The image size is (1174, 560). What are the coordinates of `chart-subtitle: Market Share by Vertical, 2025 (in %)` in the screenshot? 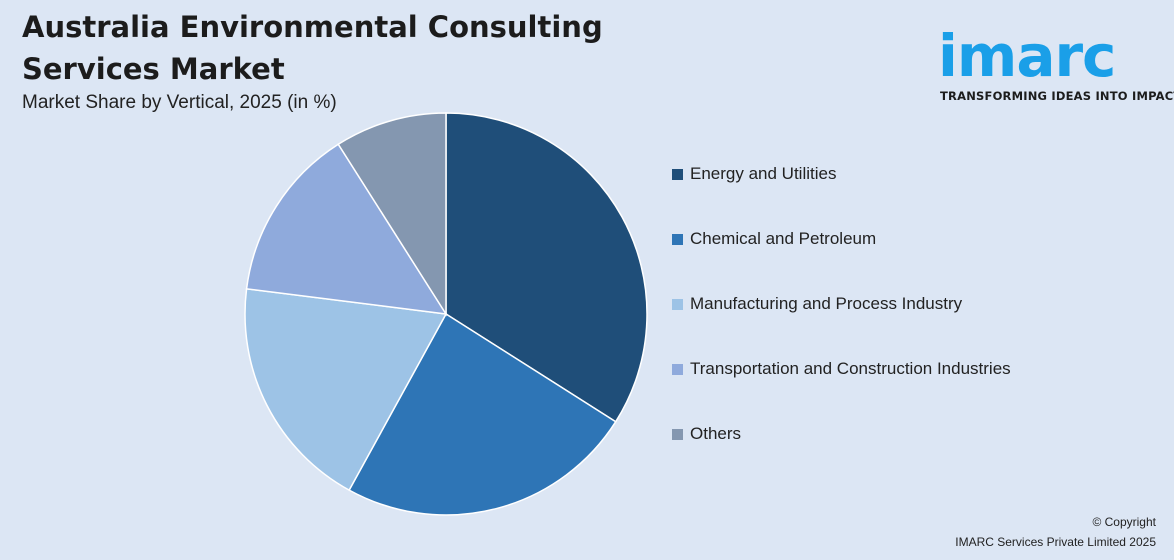 It's located at (179, 102).